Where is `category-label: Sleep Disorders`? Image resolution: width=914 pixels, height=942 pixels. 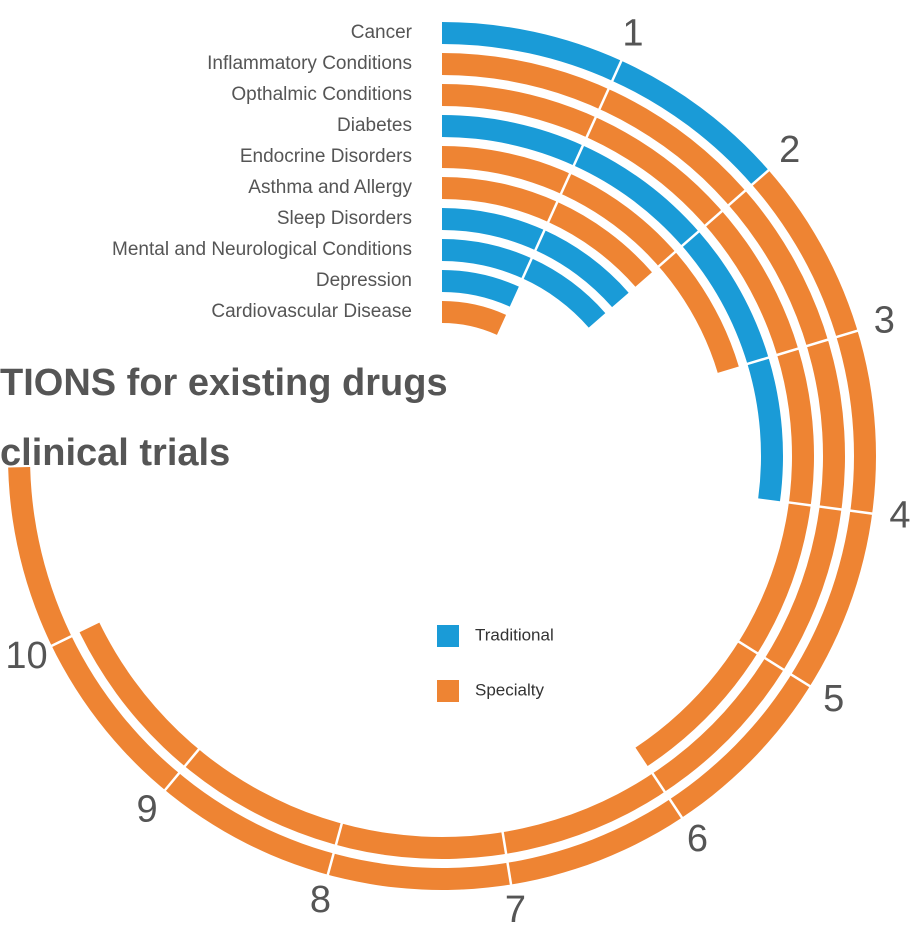 category-label: Sleep Disorders is located at coordinates (344, 218).